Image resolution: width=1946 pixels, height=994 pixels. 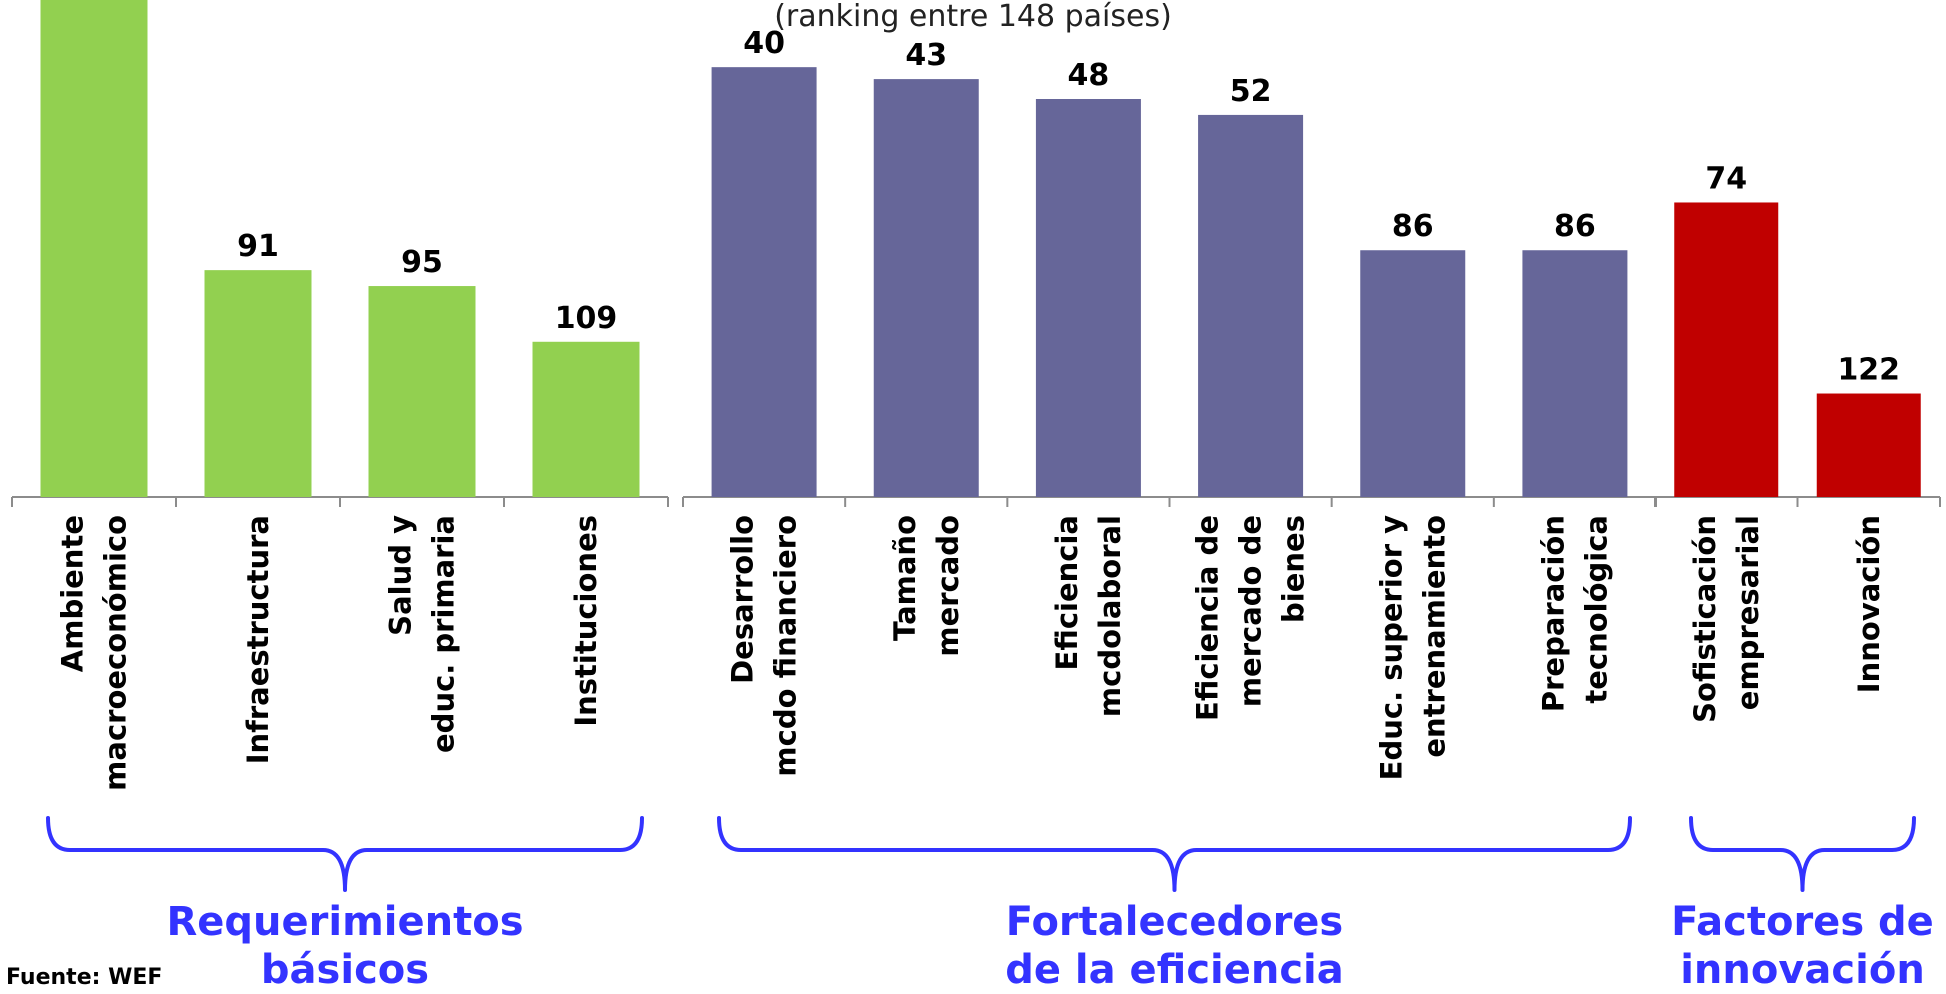 What do you see at coordinates (764, 43) in the screenshot?
I see `bar-value-label: 40` at bounding box center [764, 43].